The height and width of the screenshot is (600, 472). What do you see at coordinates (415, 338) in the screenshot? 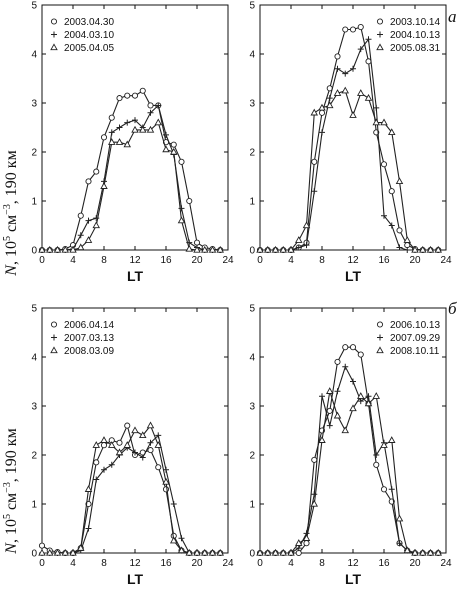
I see `legend-entry: 2007.09.29` at bounding box center [415, 338].